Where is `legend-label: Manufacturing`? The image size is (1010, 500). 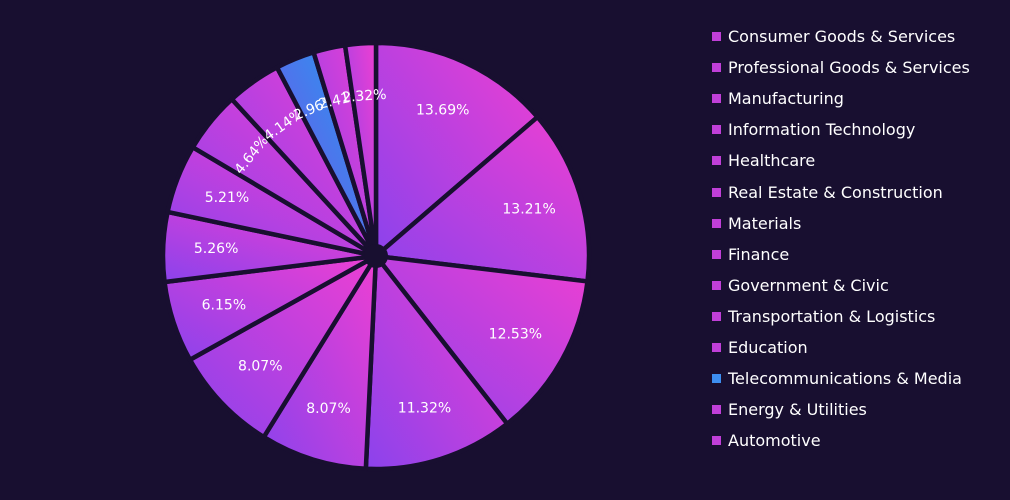 legend-label: Manufacturing is located at coordinates (786, 99).